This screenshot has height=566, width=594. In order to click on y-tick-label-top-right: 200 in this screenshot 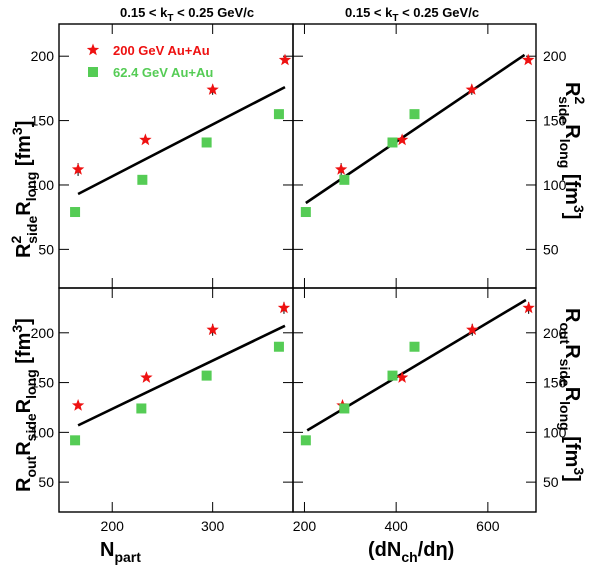, I will do `click(555, 56)`.